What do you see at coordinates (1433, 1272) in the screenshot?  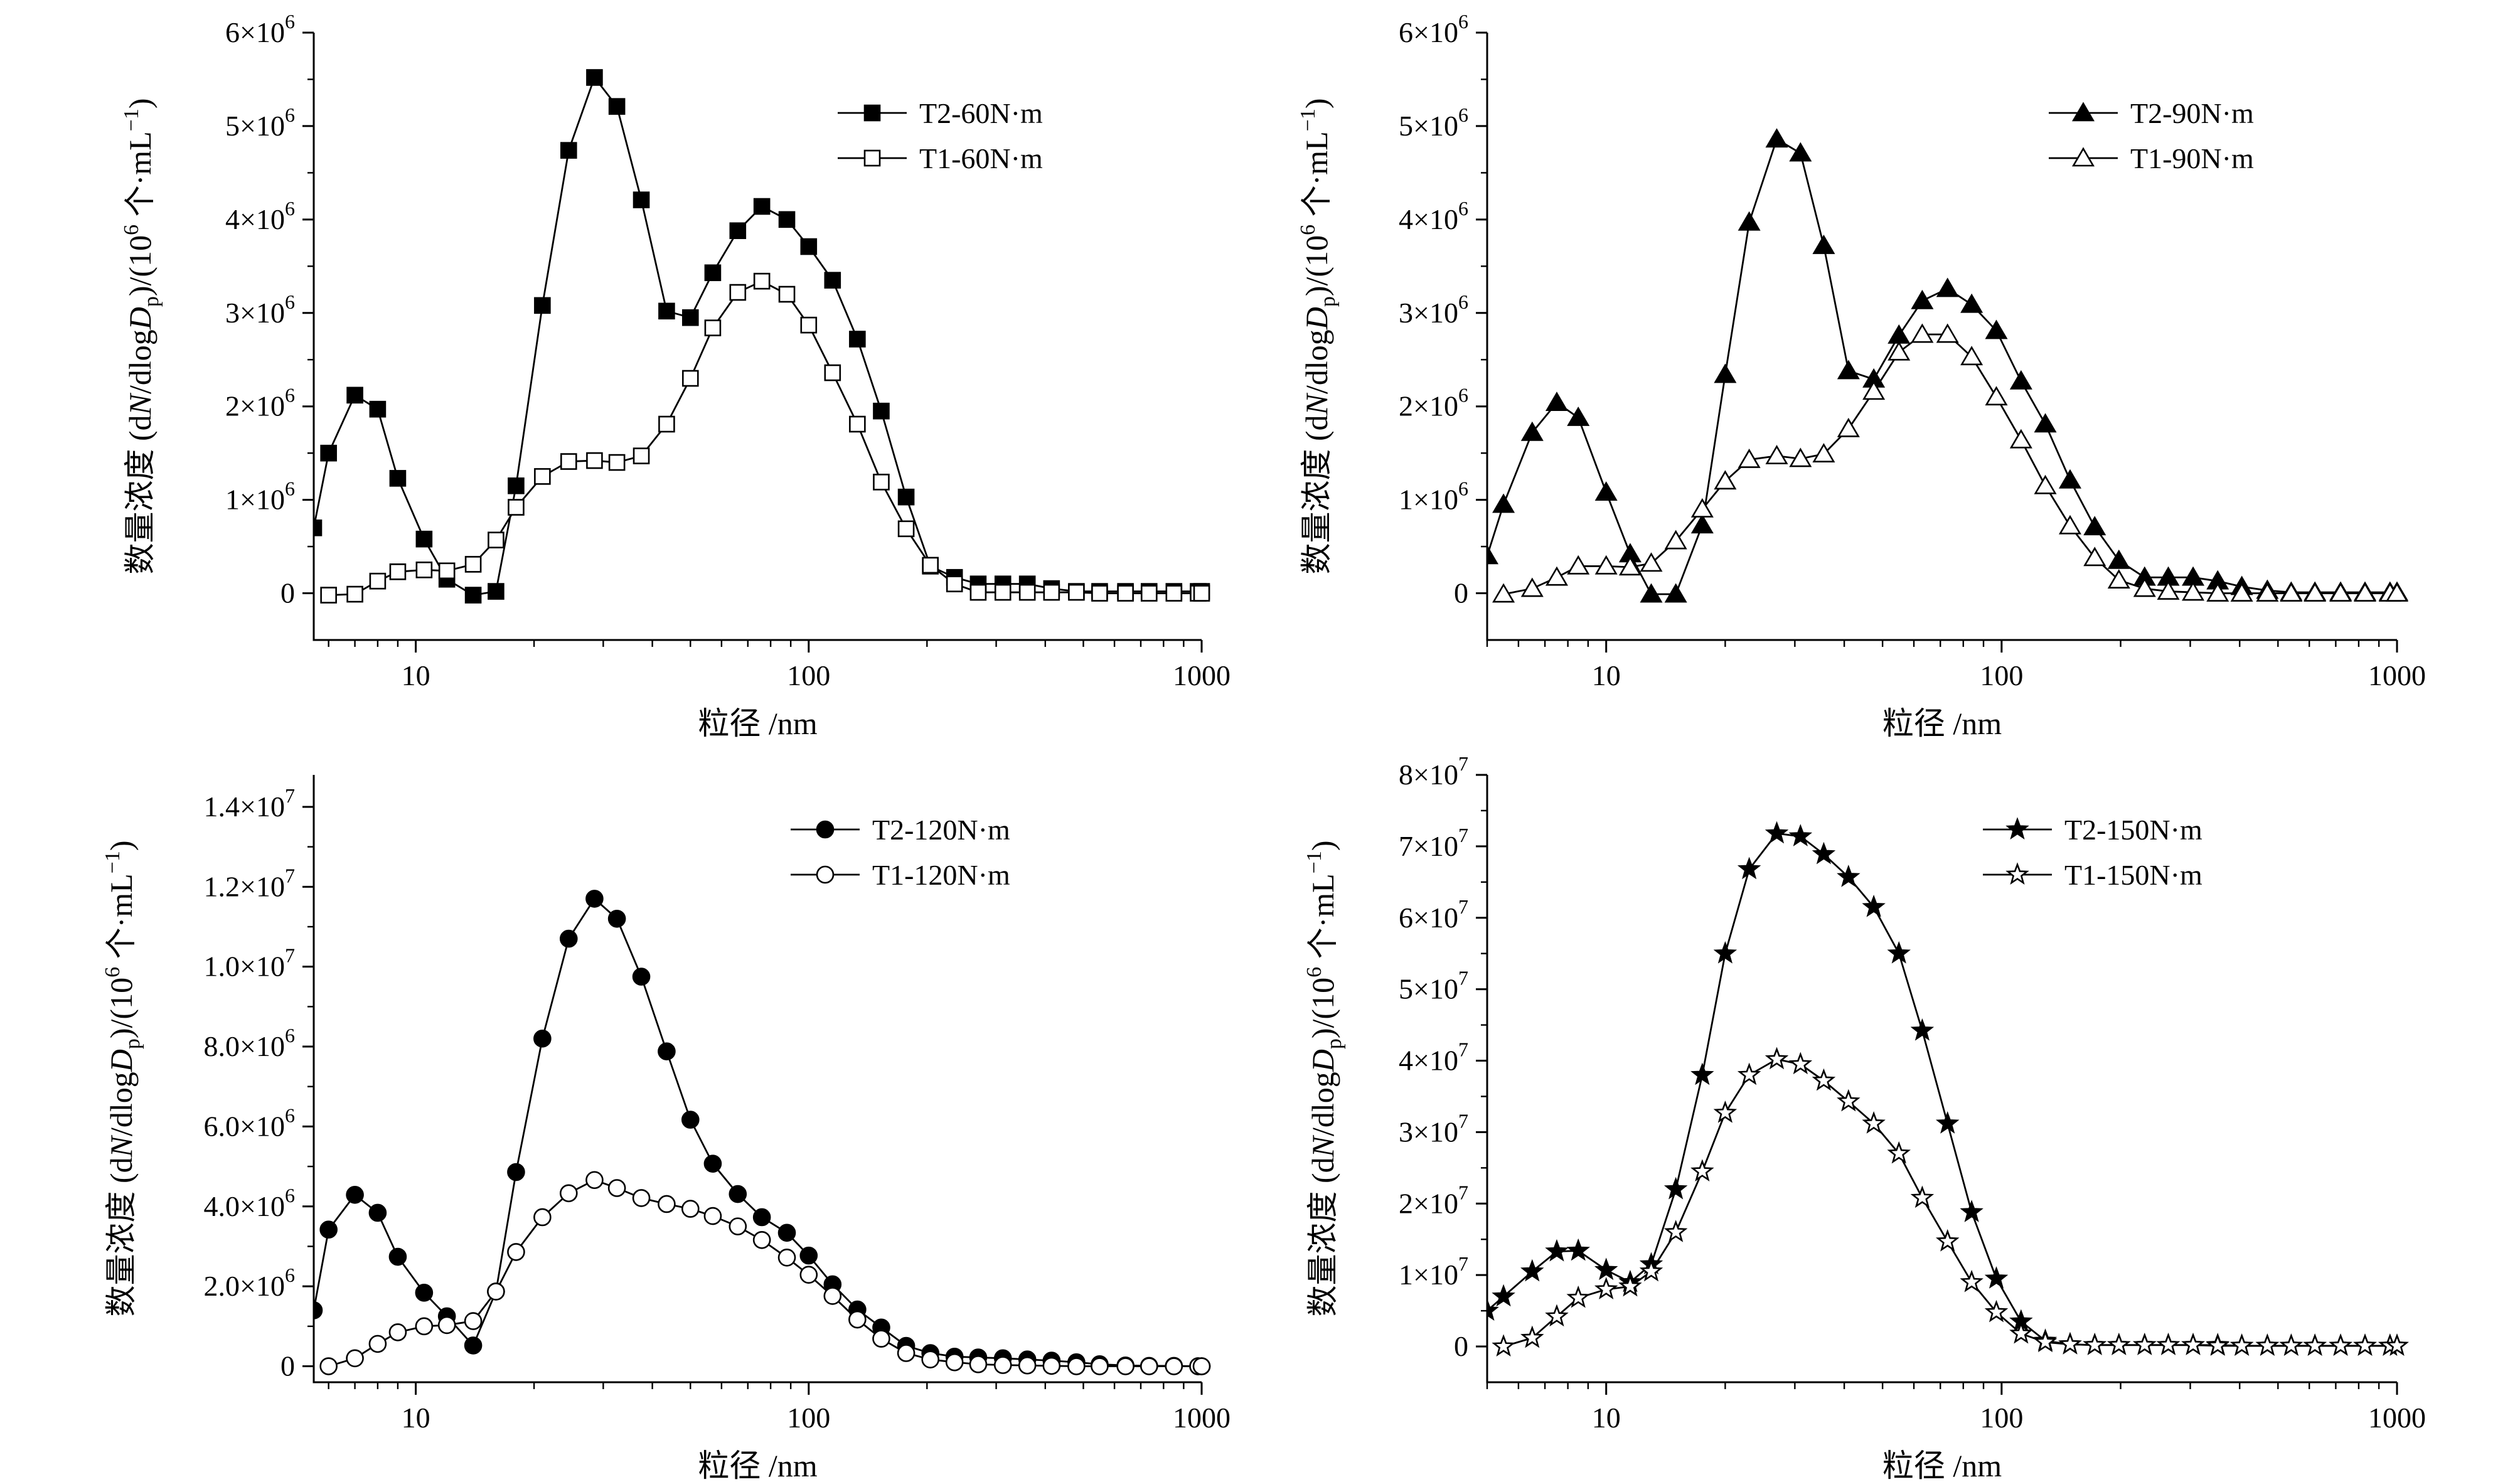 I see `y-tick-label: 1×10⁷` at bounding box center [1433, 1272].